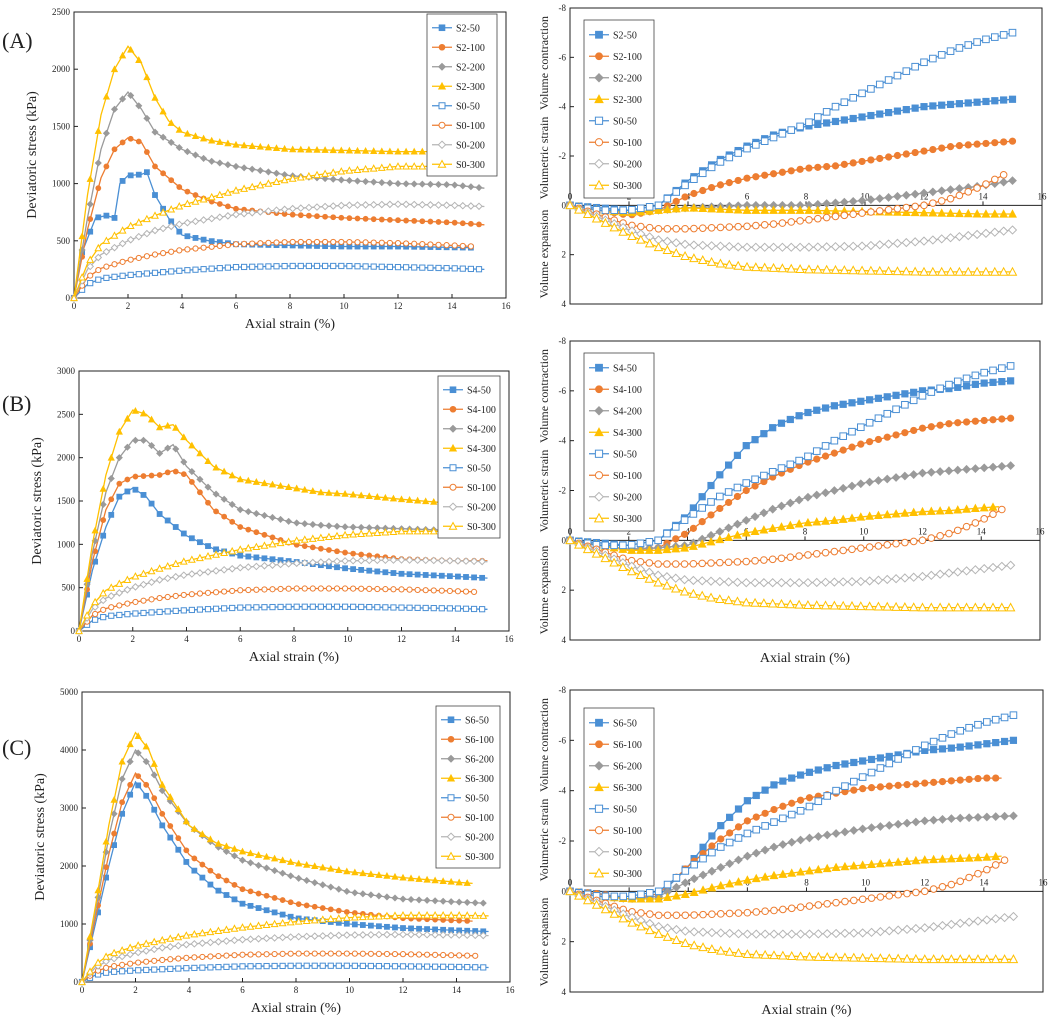 This screenshot has height=1019, width=1052. I want to click on y-tick-label: -2, so click(563, 156).